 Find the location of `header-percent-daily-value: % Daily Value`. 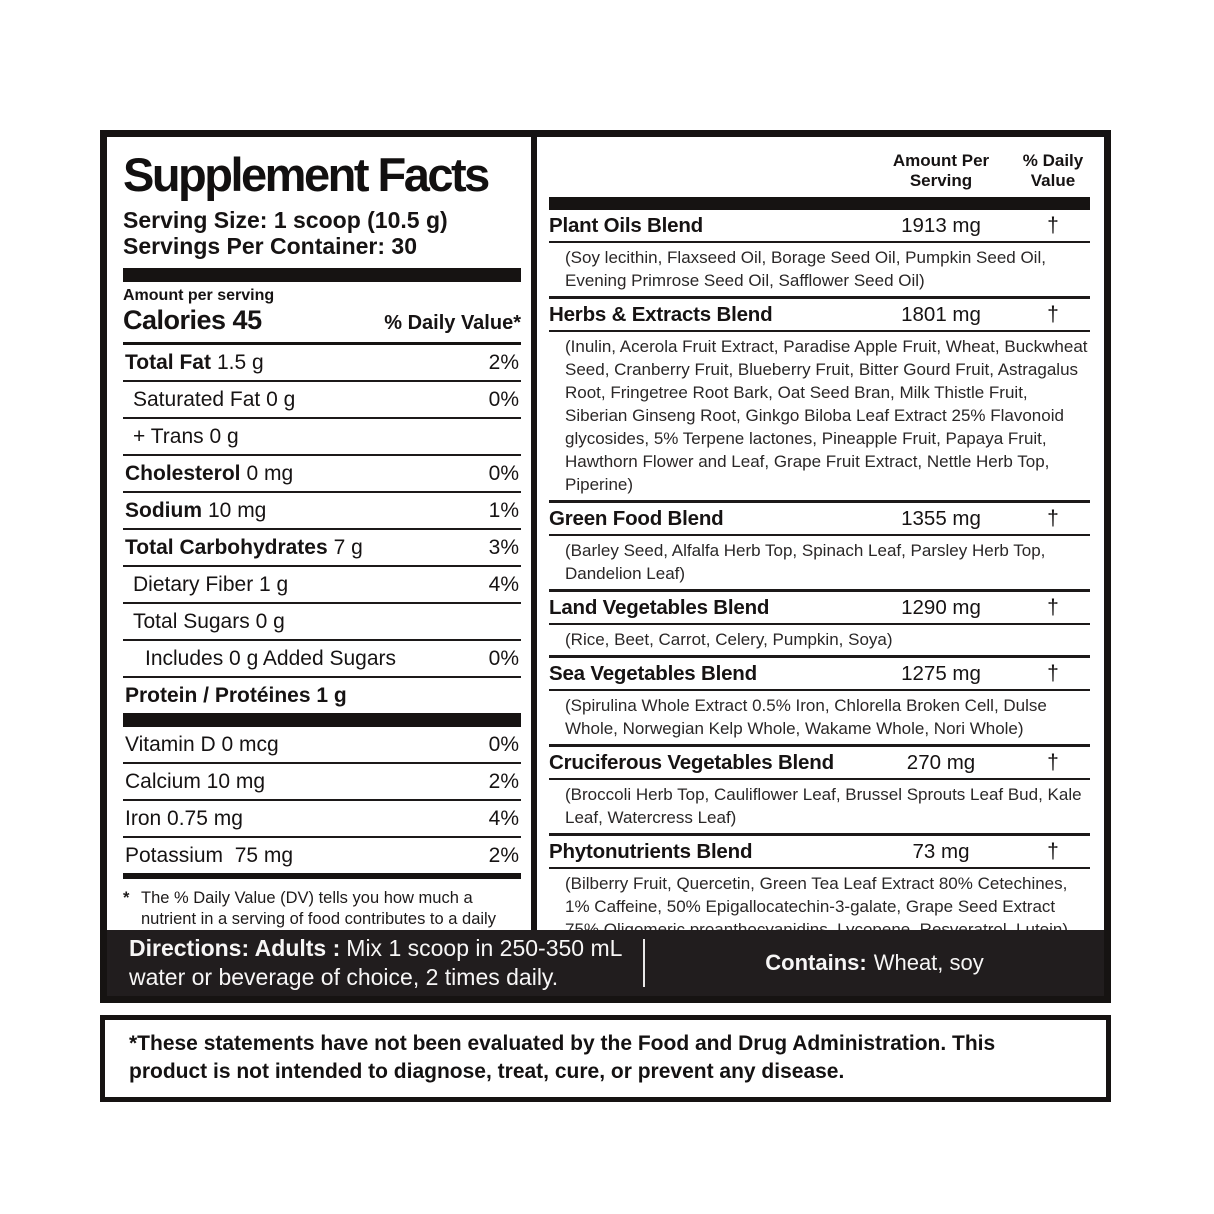

header-percent-daily-value: % Daily Value is located at coordinates (1053, 170).